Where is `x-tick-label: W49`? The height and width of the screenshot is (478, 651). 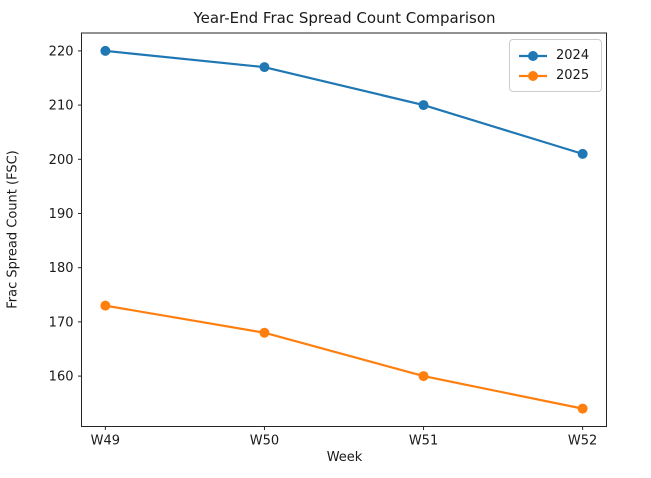 x-tick-label: W49 is located at coordinates (105, 441).